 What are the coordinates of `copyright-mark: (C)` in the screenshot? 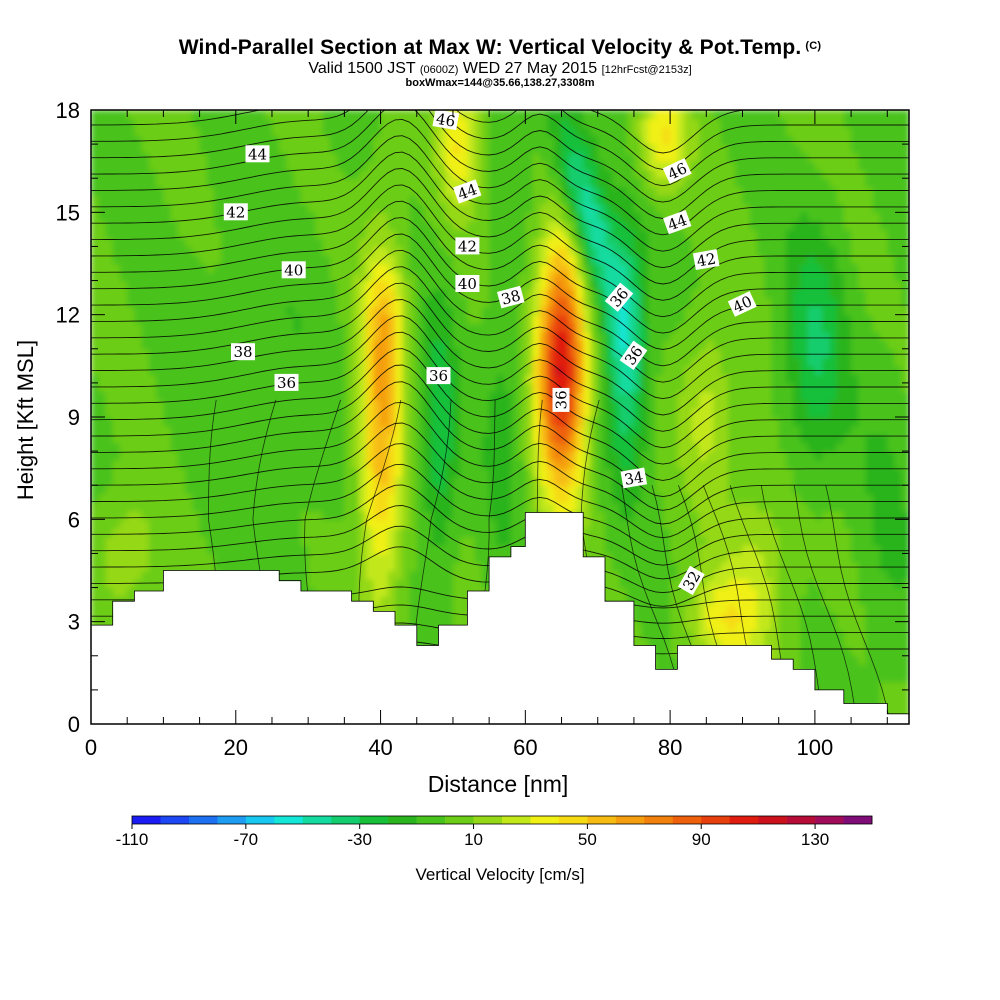 It's located at (813, 46).